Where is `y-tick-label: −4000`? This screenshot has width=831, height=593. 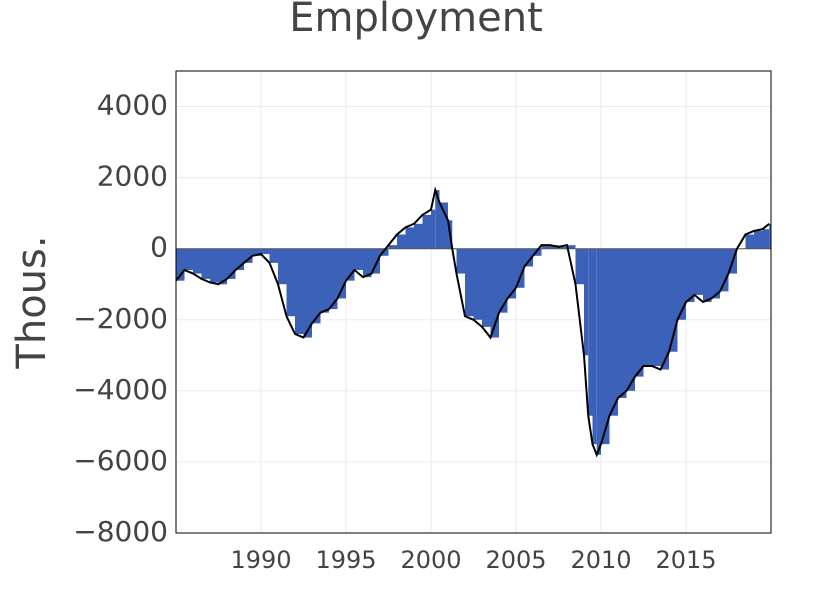
y-tick-label: −4000 is located at coordinates (120, 389).